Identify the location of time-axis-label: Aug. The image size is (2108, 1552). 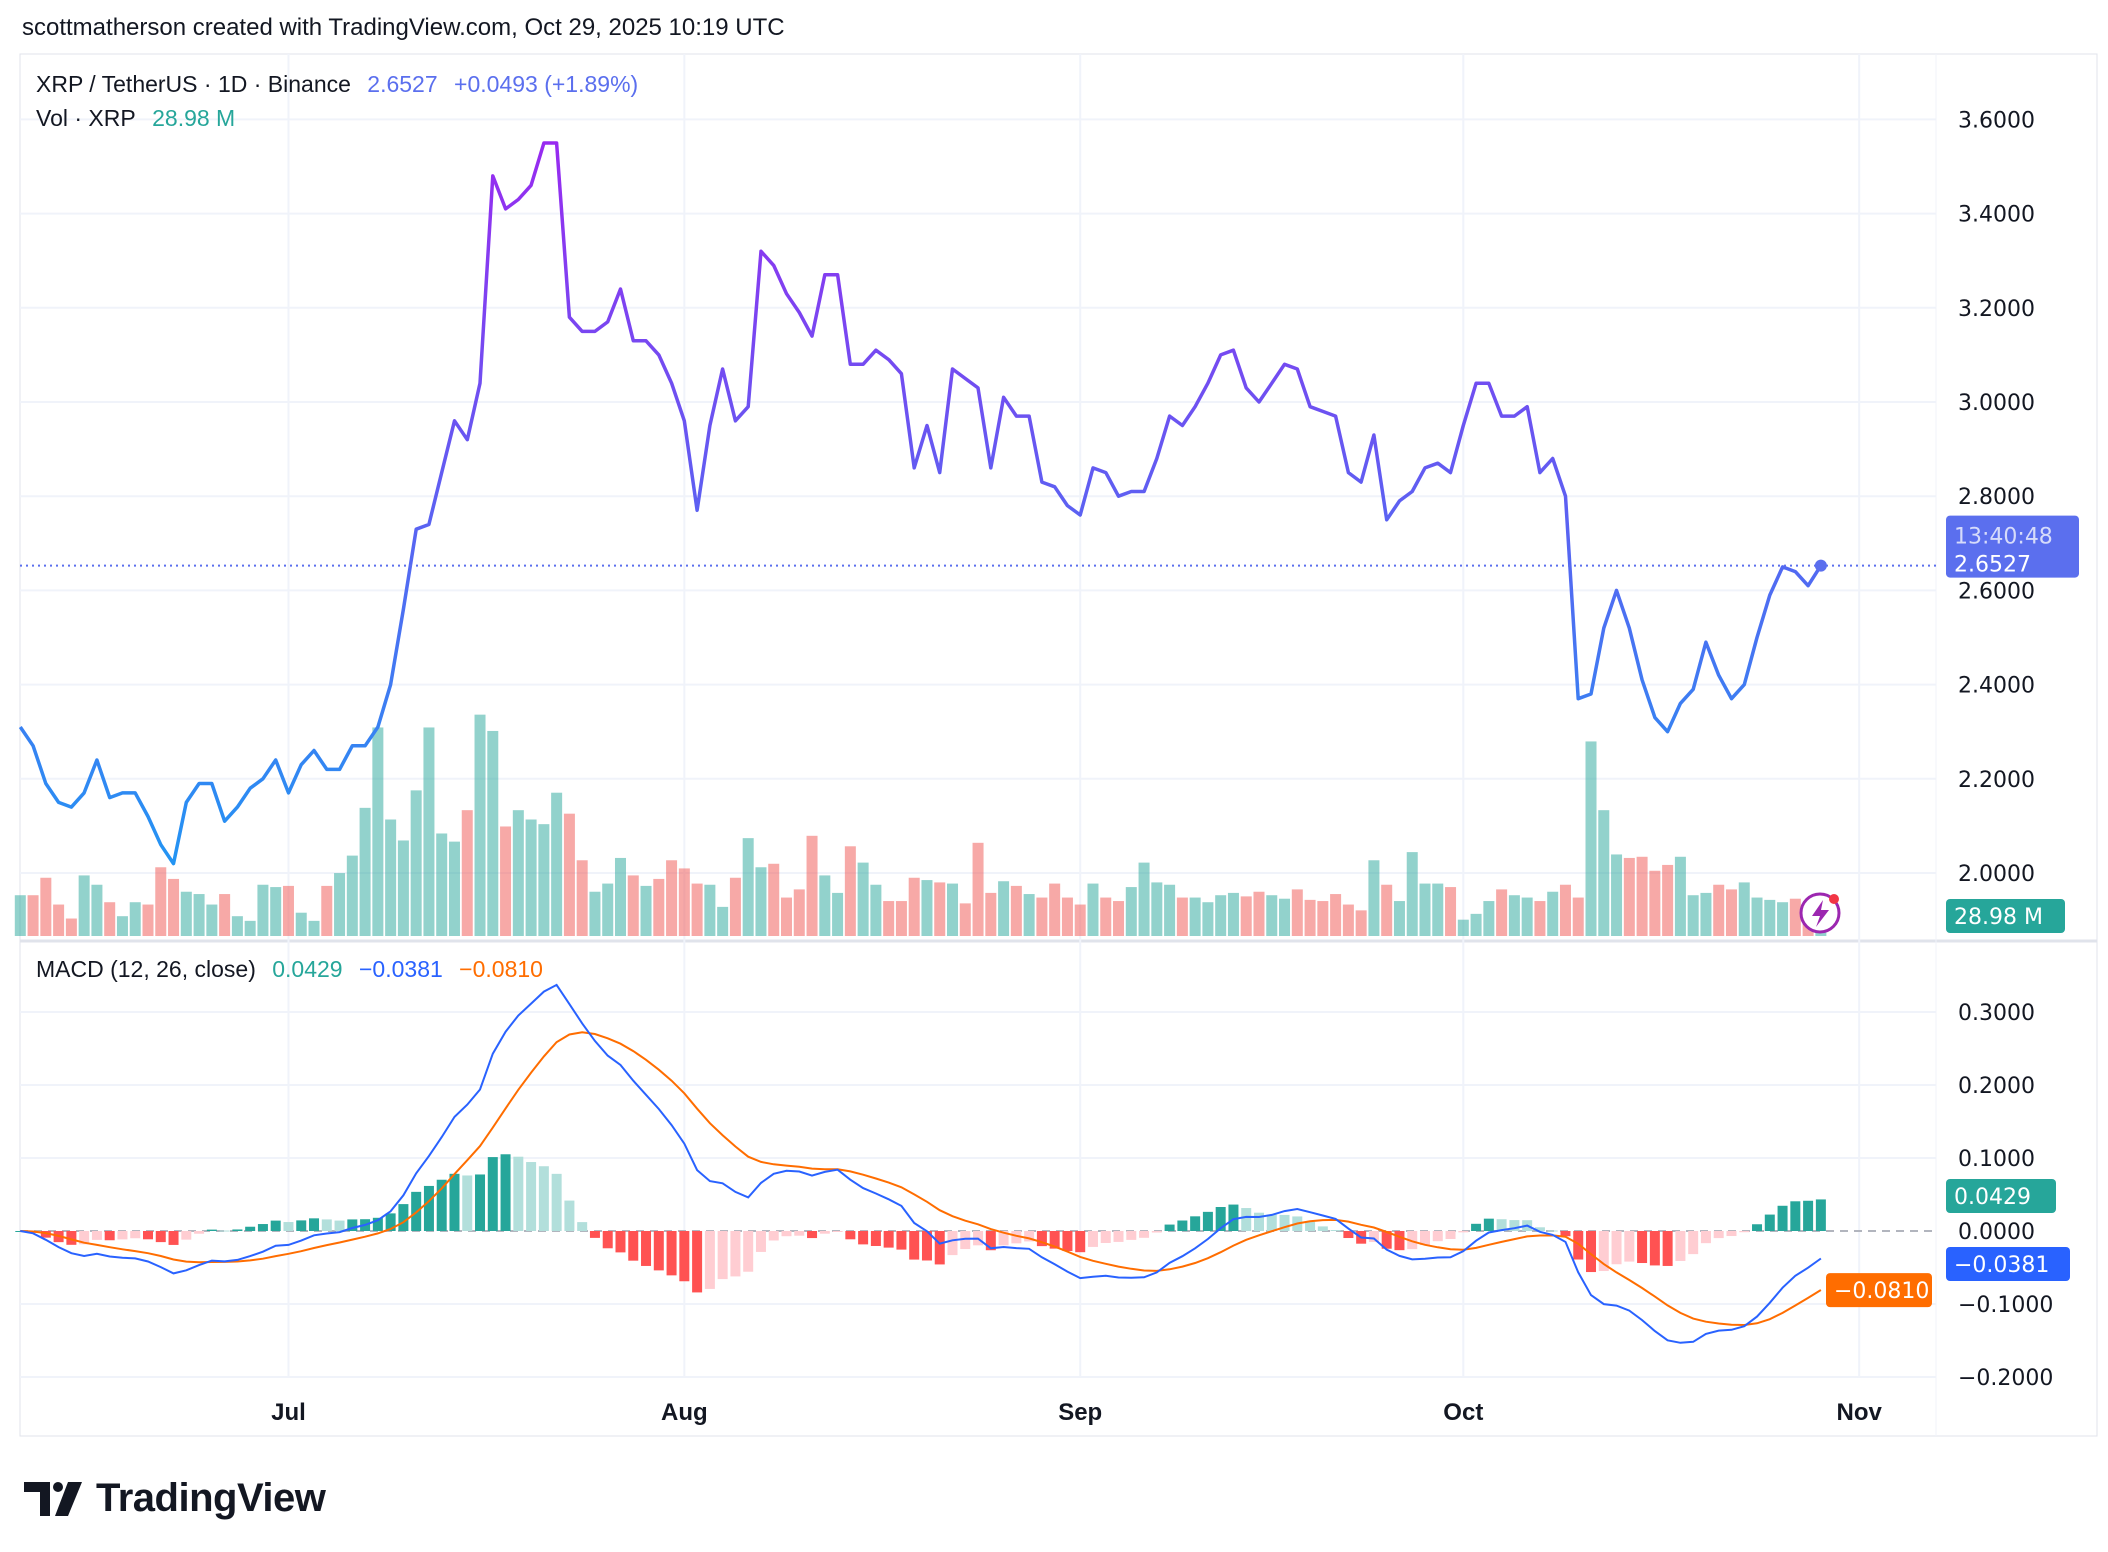
(684, 1412).